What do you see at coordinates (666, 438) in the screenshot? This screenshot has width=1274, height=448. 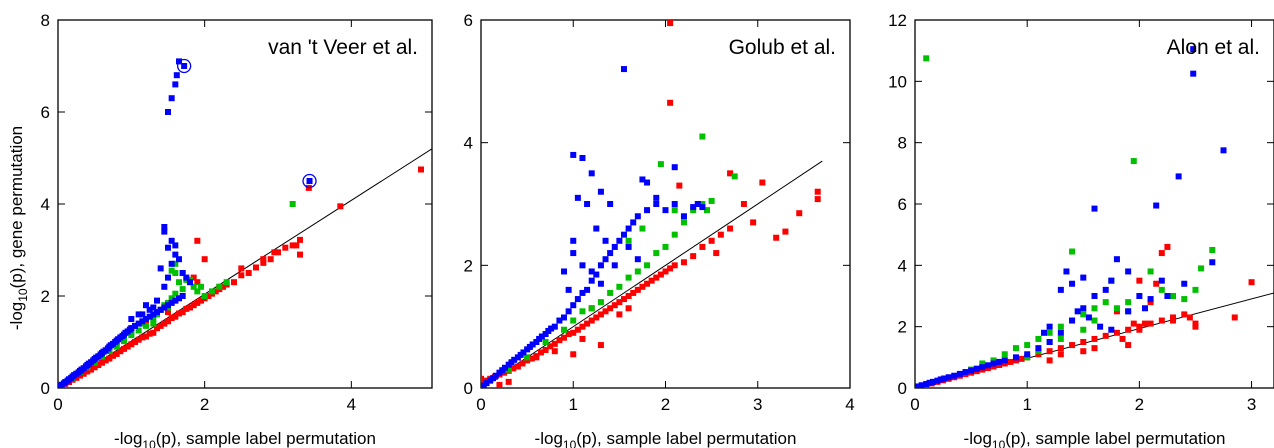 I see `x-axis-label: -log10(p), sample label permutation` at bounding box center [666, 438].